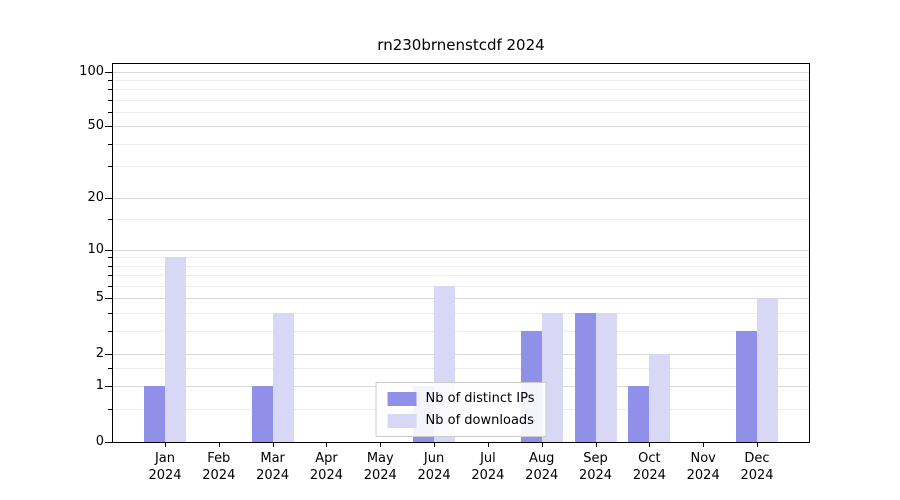  Describe the element at coordinates (596, 467) in the screenshot. I see `x-tick-label-sep: Sep 2024` at that location.